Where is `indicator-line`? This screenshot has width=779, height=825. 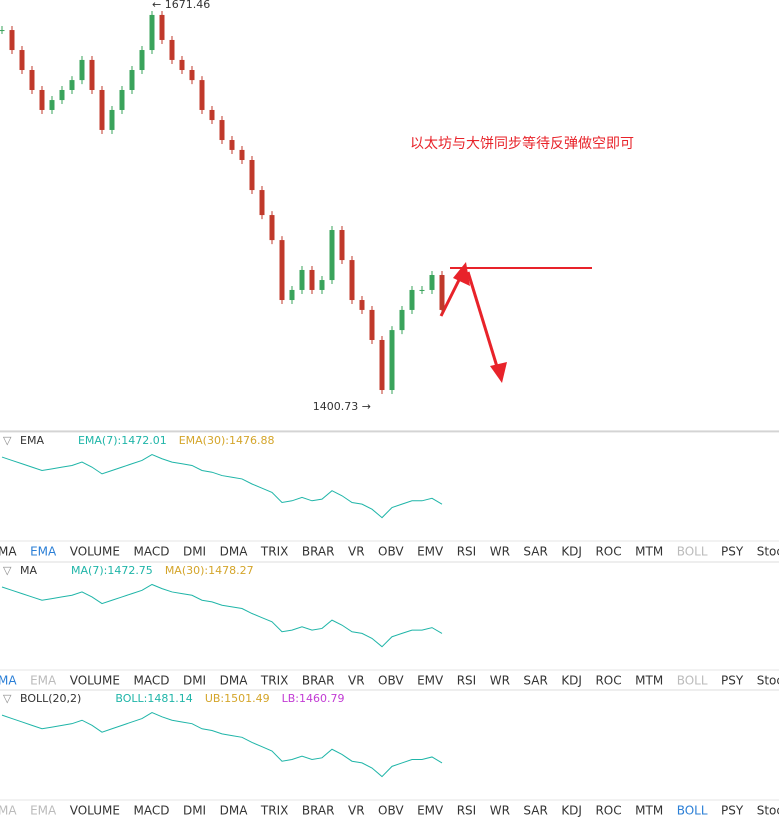 indicator-line is located at coordinates (222, 486).